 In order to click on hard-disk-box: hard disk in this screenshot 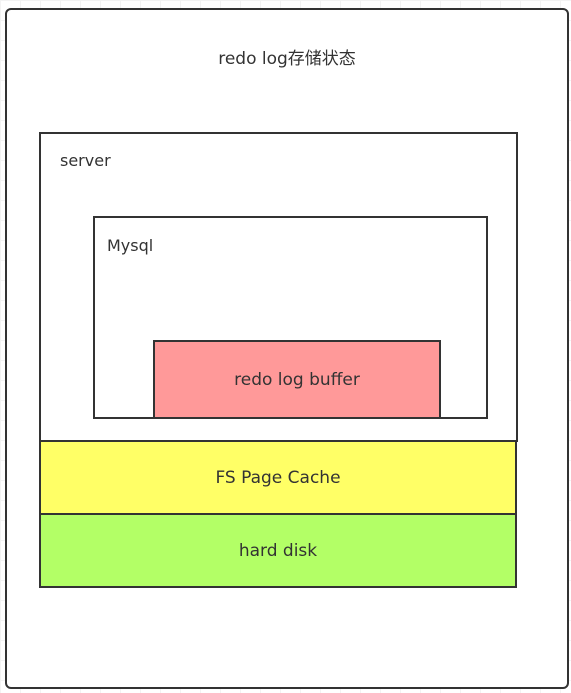, I will do `click(278, 550)`.